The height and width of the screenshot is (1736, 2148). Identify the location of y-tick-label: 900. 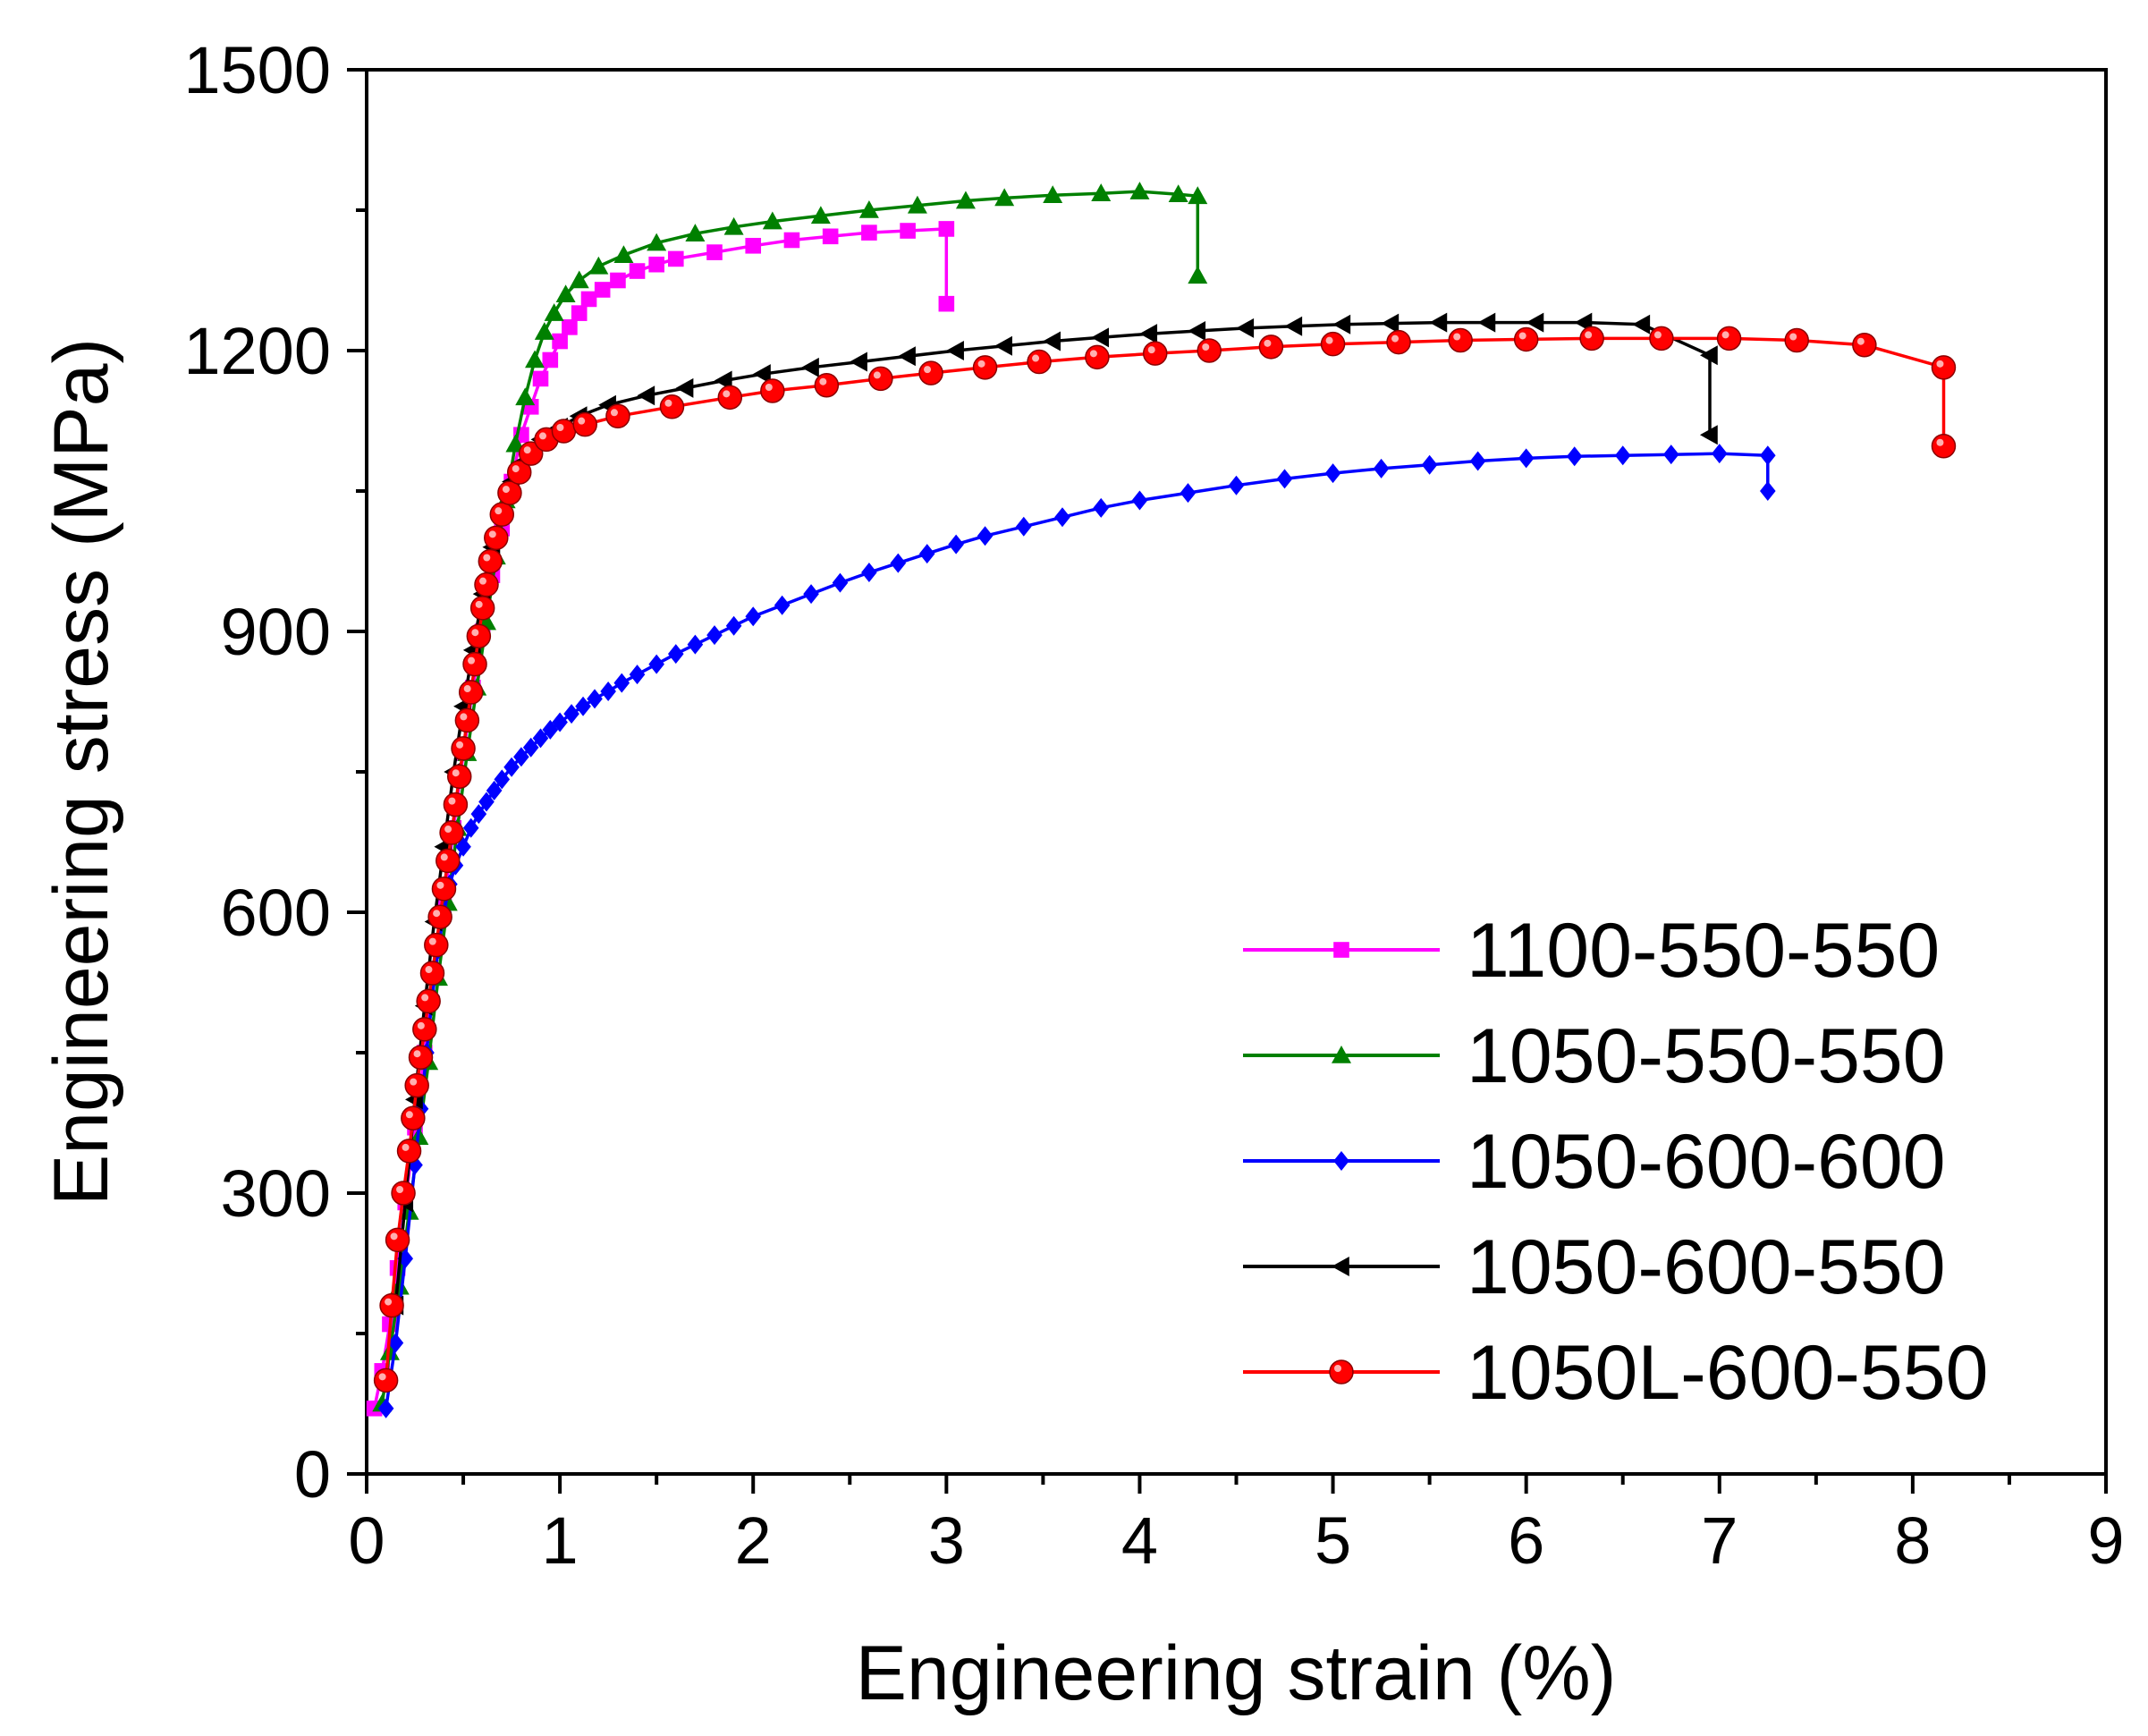
(276, 632).